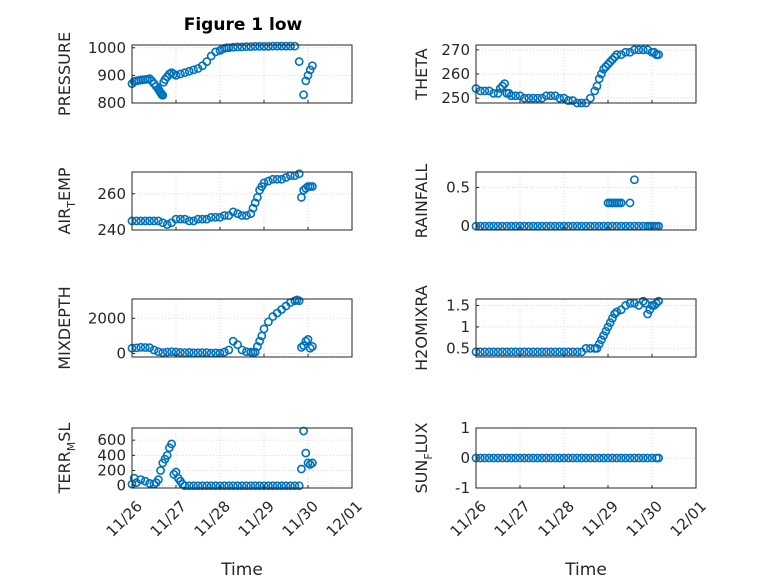 The width and height of the screenshot is (778, 587). I want to click on x-tick-label: 11/27, so click(168, 518).